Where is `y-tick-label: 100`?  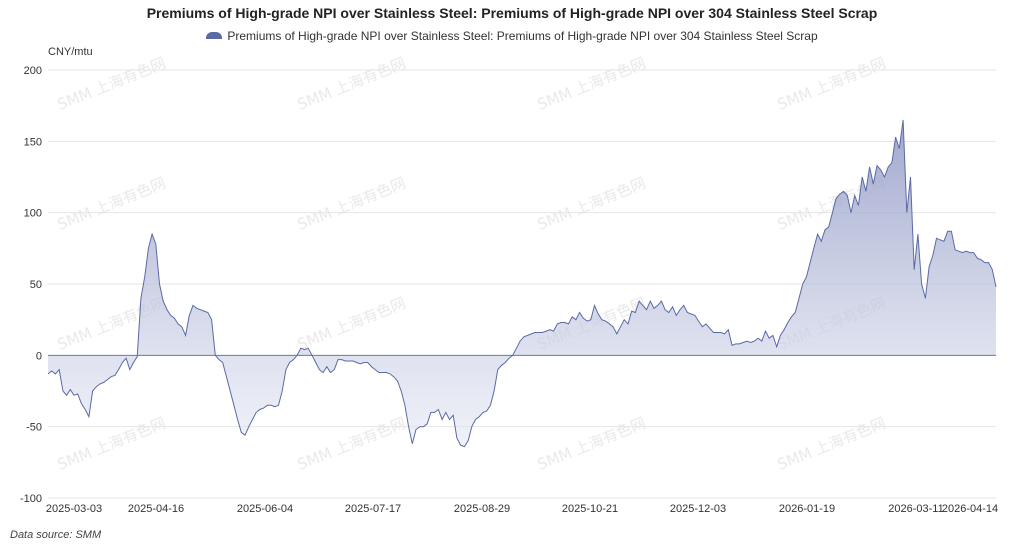 y-tick-label: 100 is located at coordinates (33, 214).